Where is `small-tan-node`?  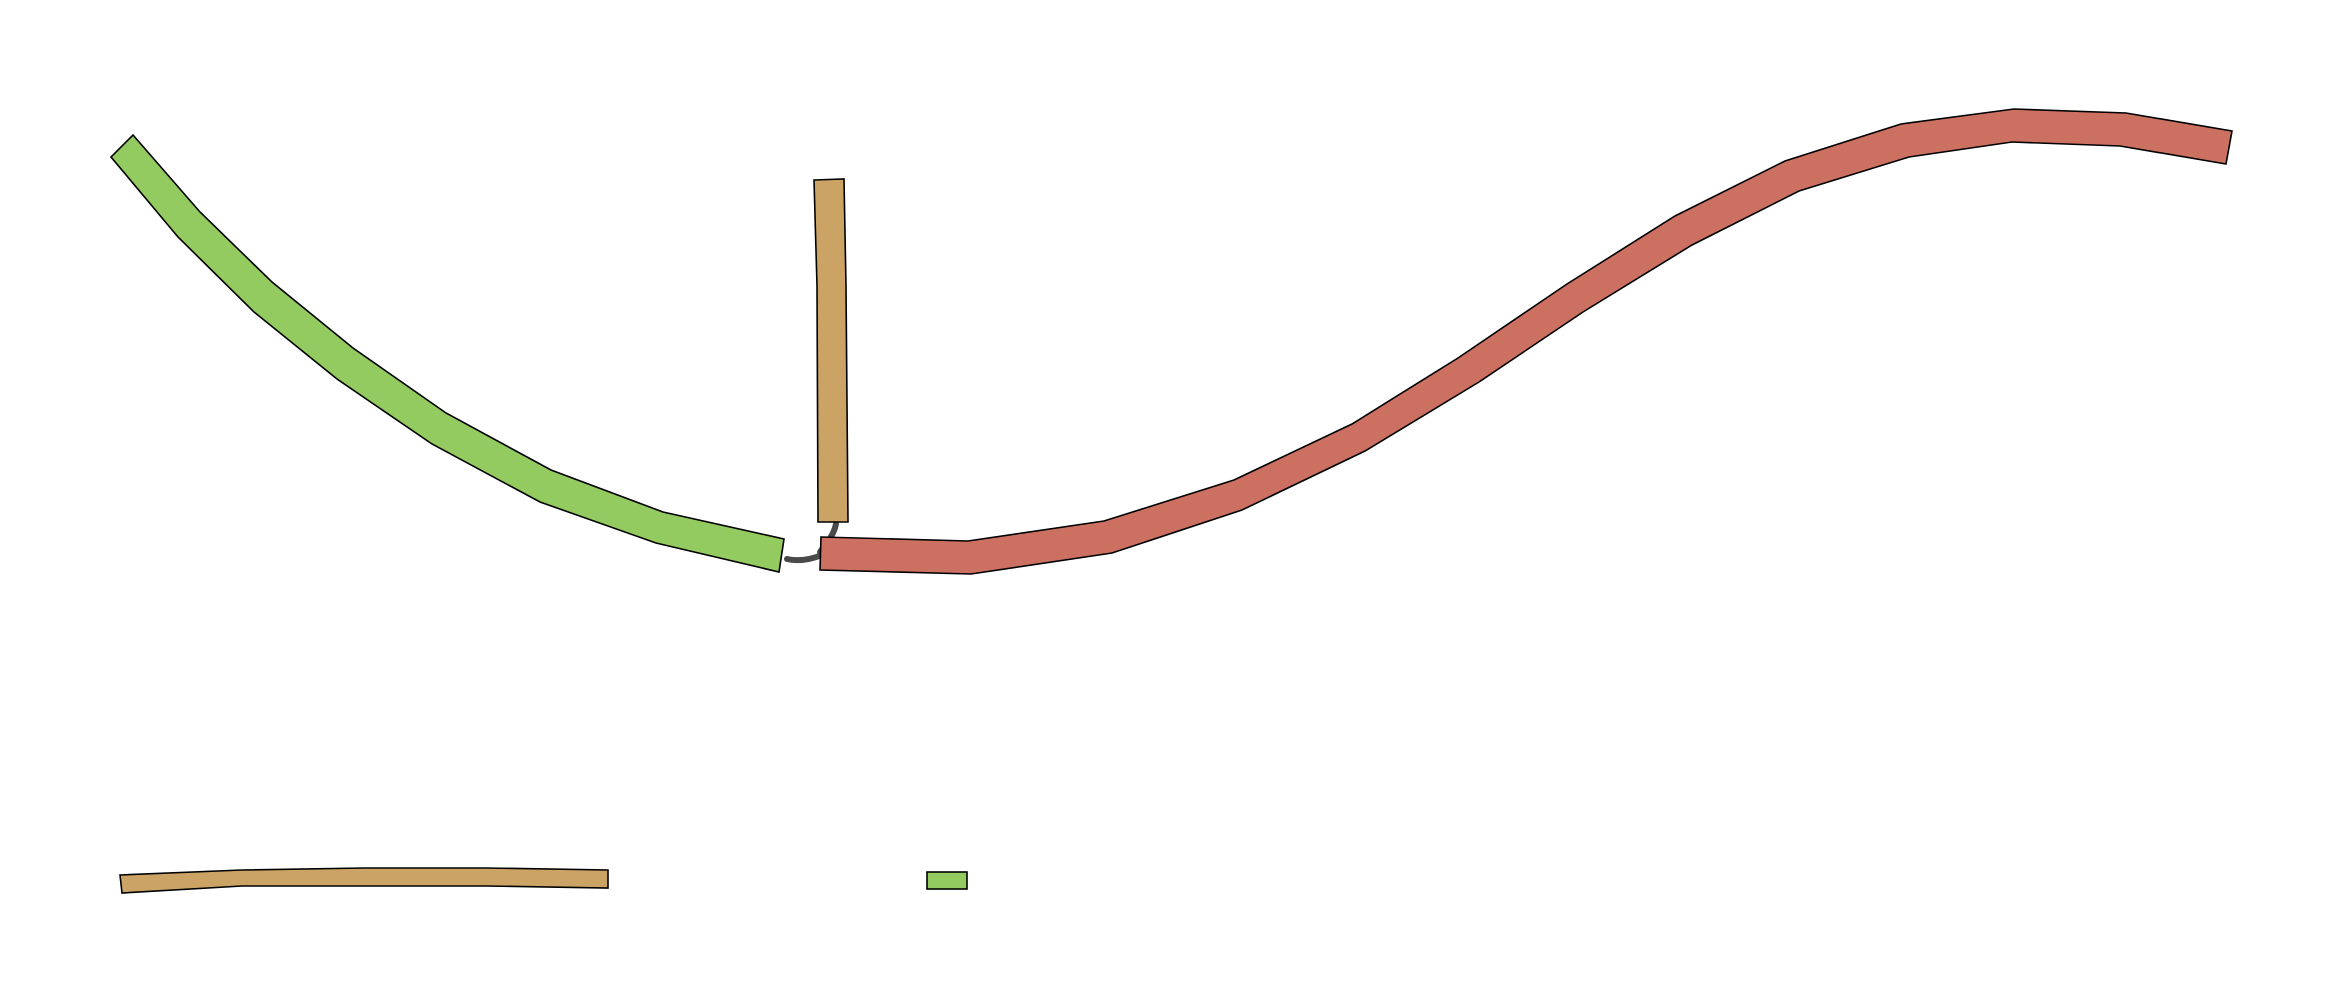 small-tan-node is located at coordinates (364, 880).